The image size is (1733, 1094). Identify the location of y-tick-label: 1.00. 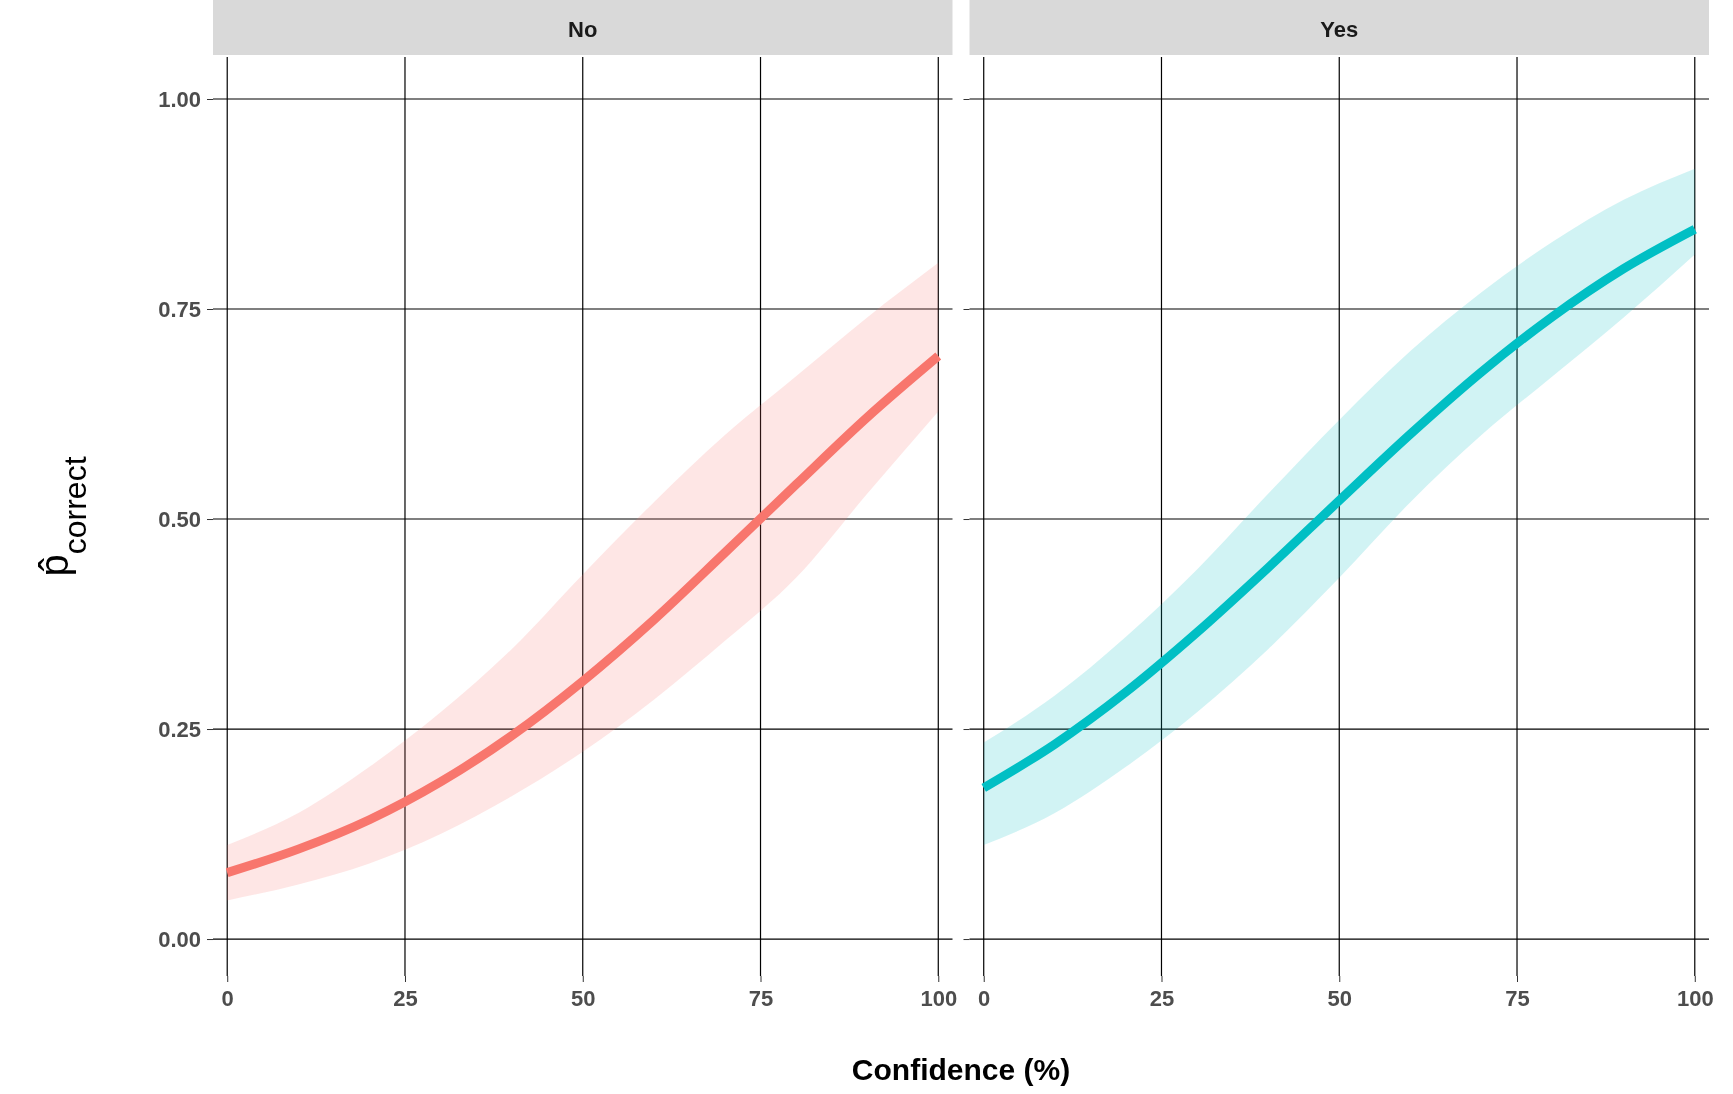
(179, 99).